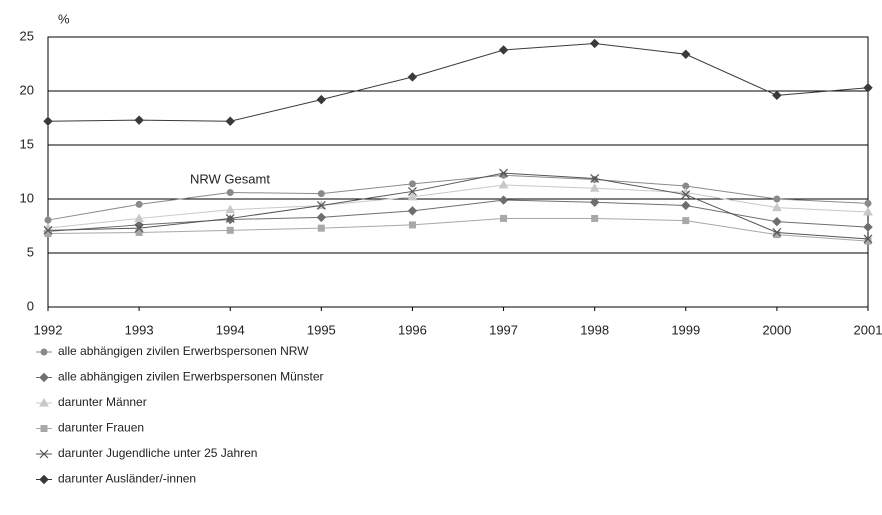 This screenshot has width=882, height=515. What do you see at coordinates (102, 402) in the screenshot?
I see `legend-label: darunter Männer` at bounding box center [102, 402].